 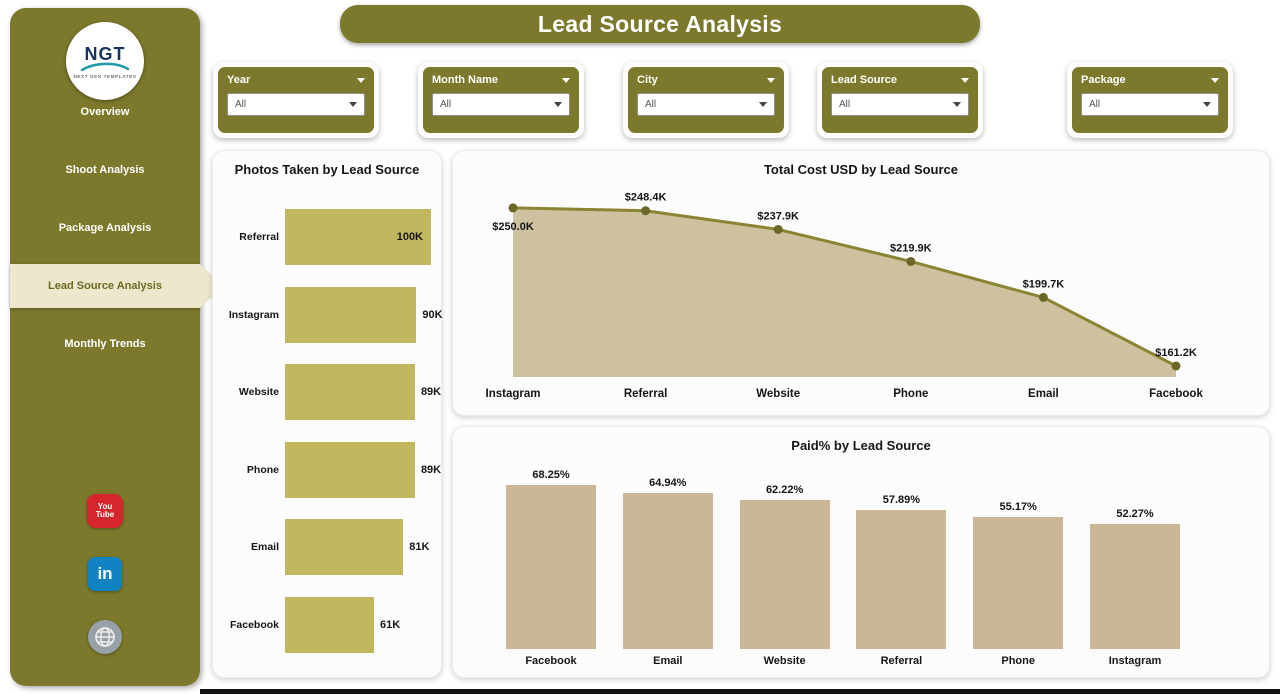 What do you see at coordinates (105, 170) in the screenshot?
I see `sidebar-item-shoot-analysis: Shoot Analysis` at bounding box center [105, 170].